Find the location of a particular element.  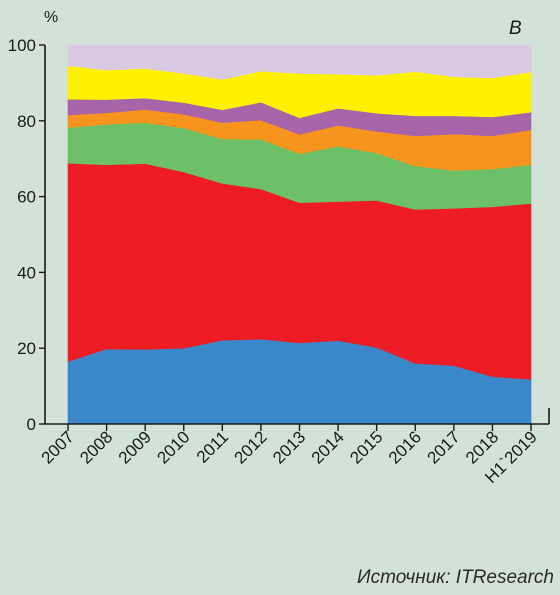

x-tick-label: 2007 is located at coordinates (58, 447).